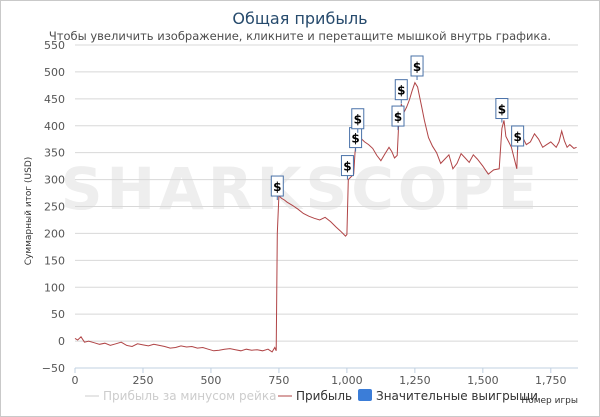 The height and width of the screenshot is (417, 600). Describe the element at coordinates (415, 380) in the screenshot. I see `x-tick-label: 1,250` at that location.